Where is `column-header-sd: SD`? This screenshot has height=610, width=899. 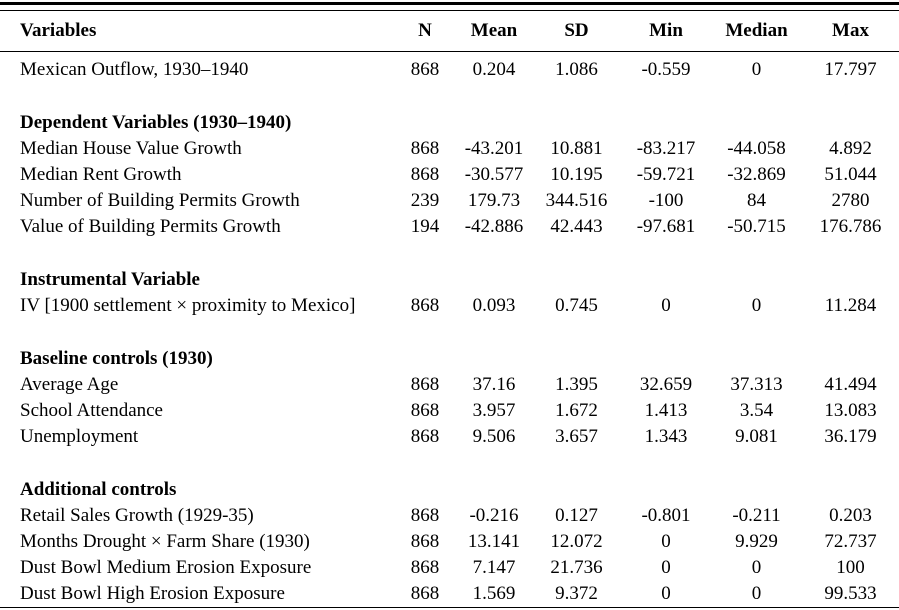
column-header-sd: SD is located at coordinates (576, 31).